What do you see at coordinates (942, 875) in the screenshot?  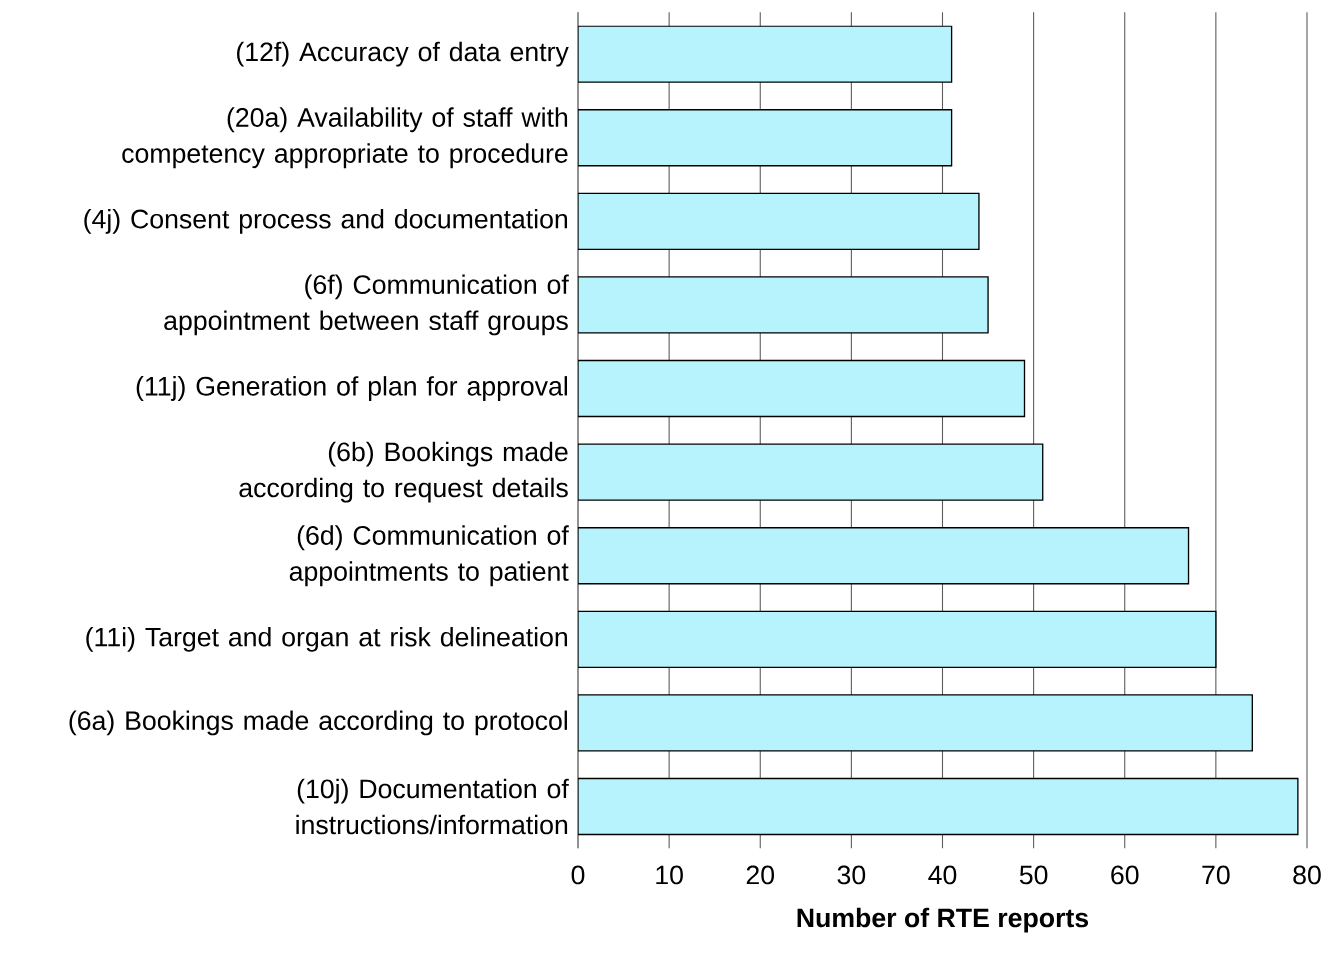 I see `x-tick-label: 40` at bounding box center [942, 875].